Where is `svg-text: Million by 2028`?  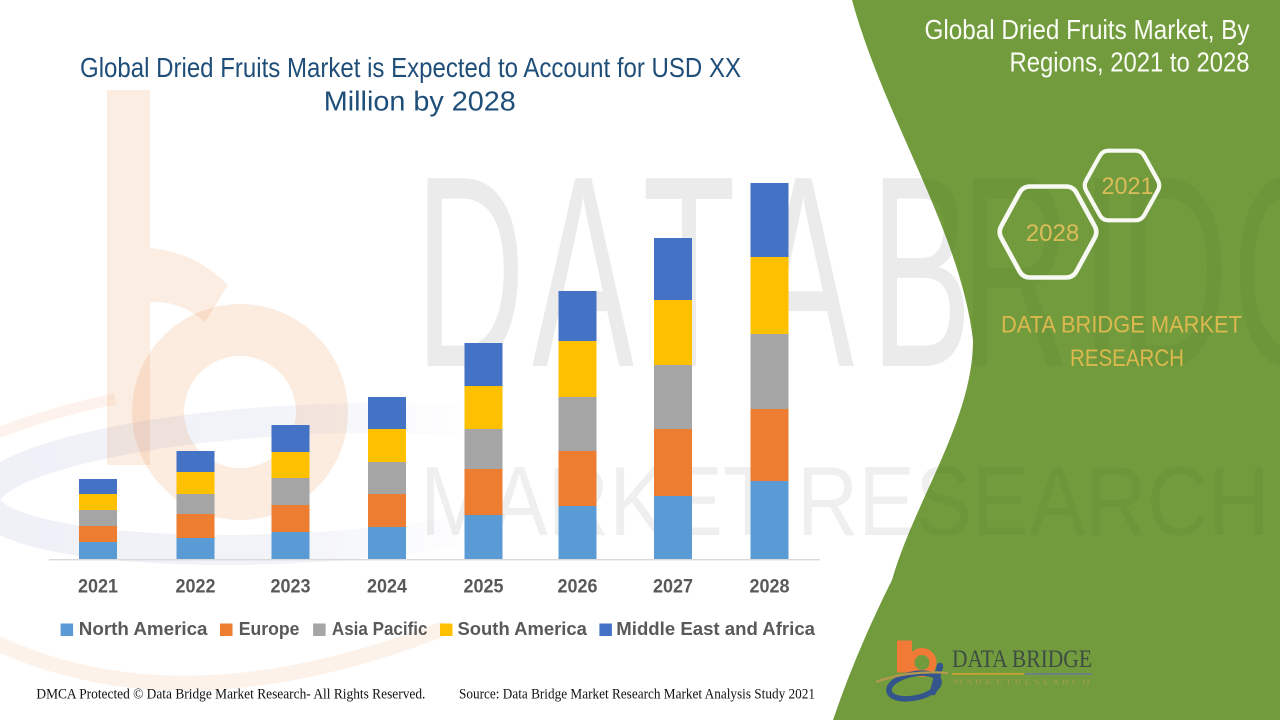
svg-text: Million by 2028 is located at coordinates (420, 101).